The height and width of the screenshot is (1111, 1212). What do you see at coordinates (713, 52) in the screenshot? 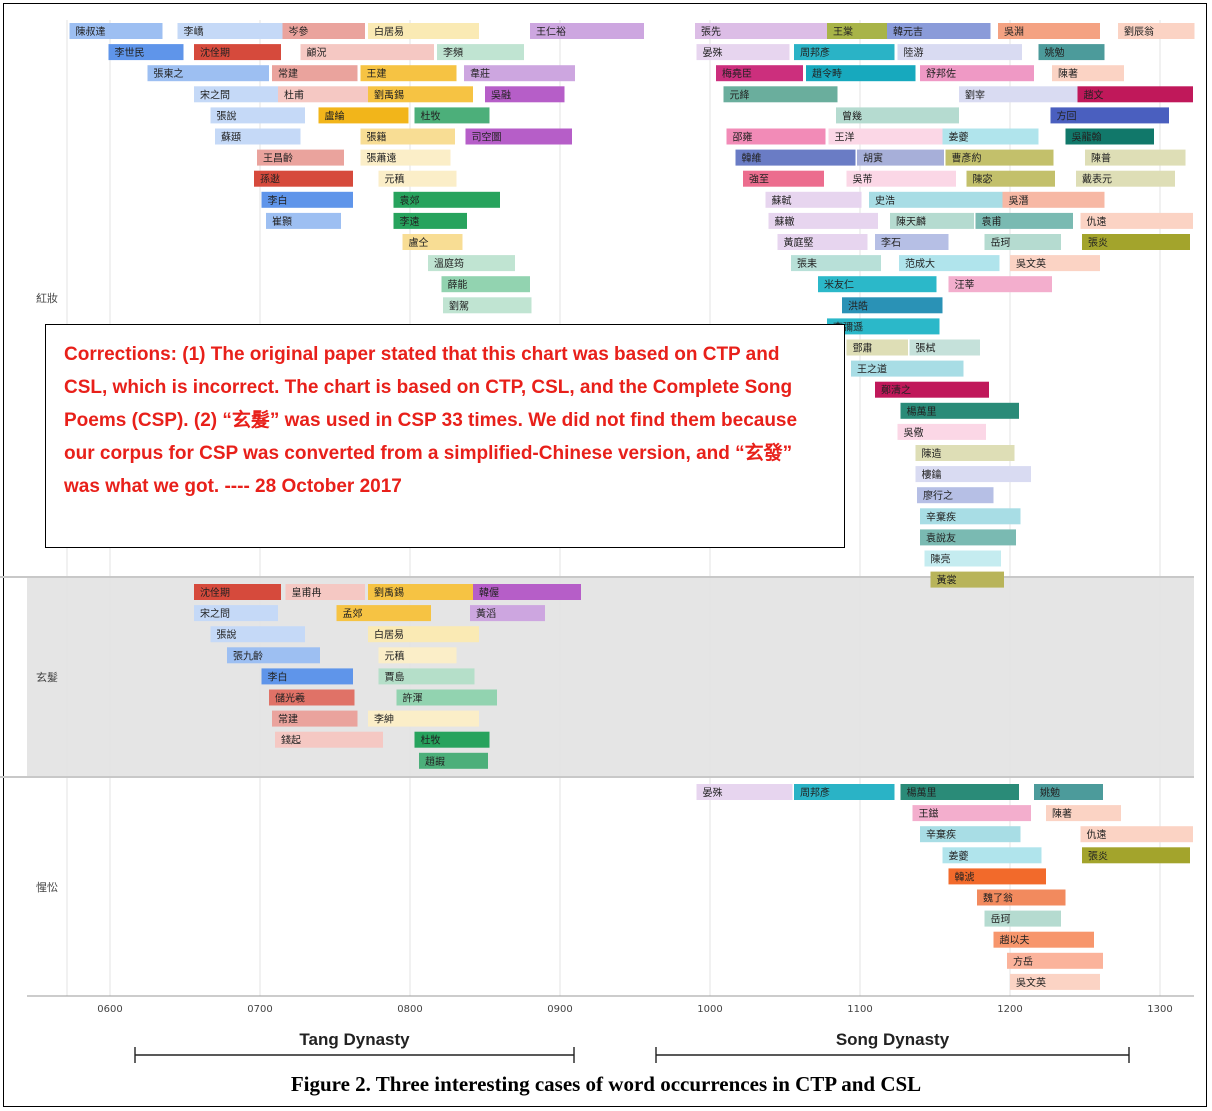
I see `bar-label: 晏殊` at bounding box center [713, 52].